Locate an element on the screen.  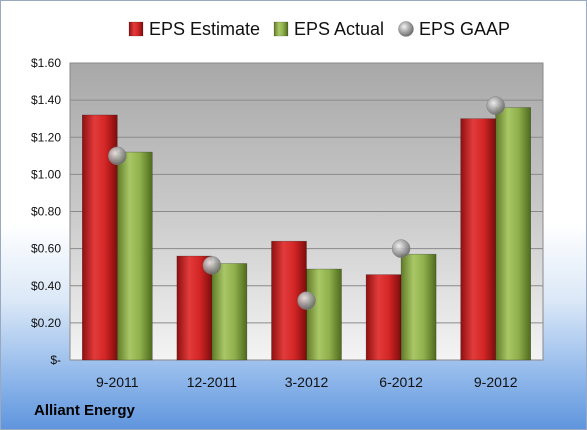
y-tick-label: $0.20 is located at coordinates (46, 323).